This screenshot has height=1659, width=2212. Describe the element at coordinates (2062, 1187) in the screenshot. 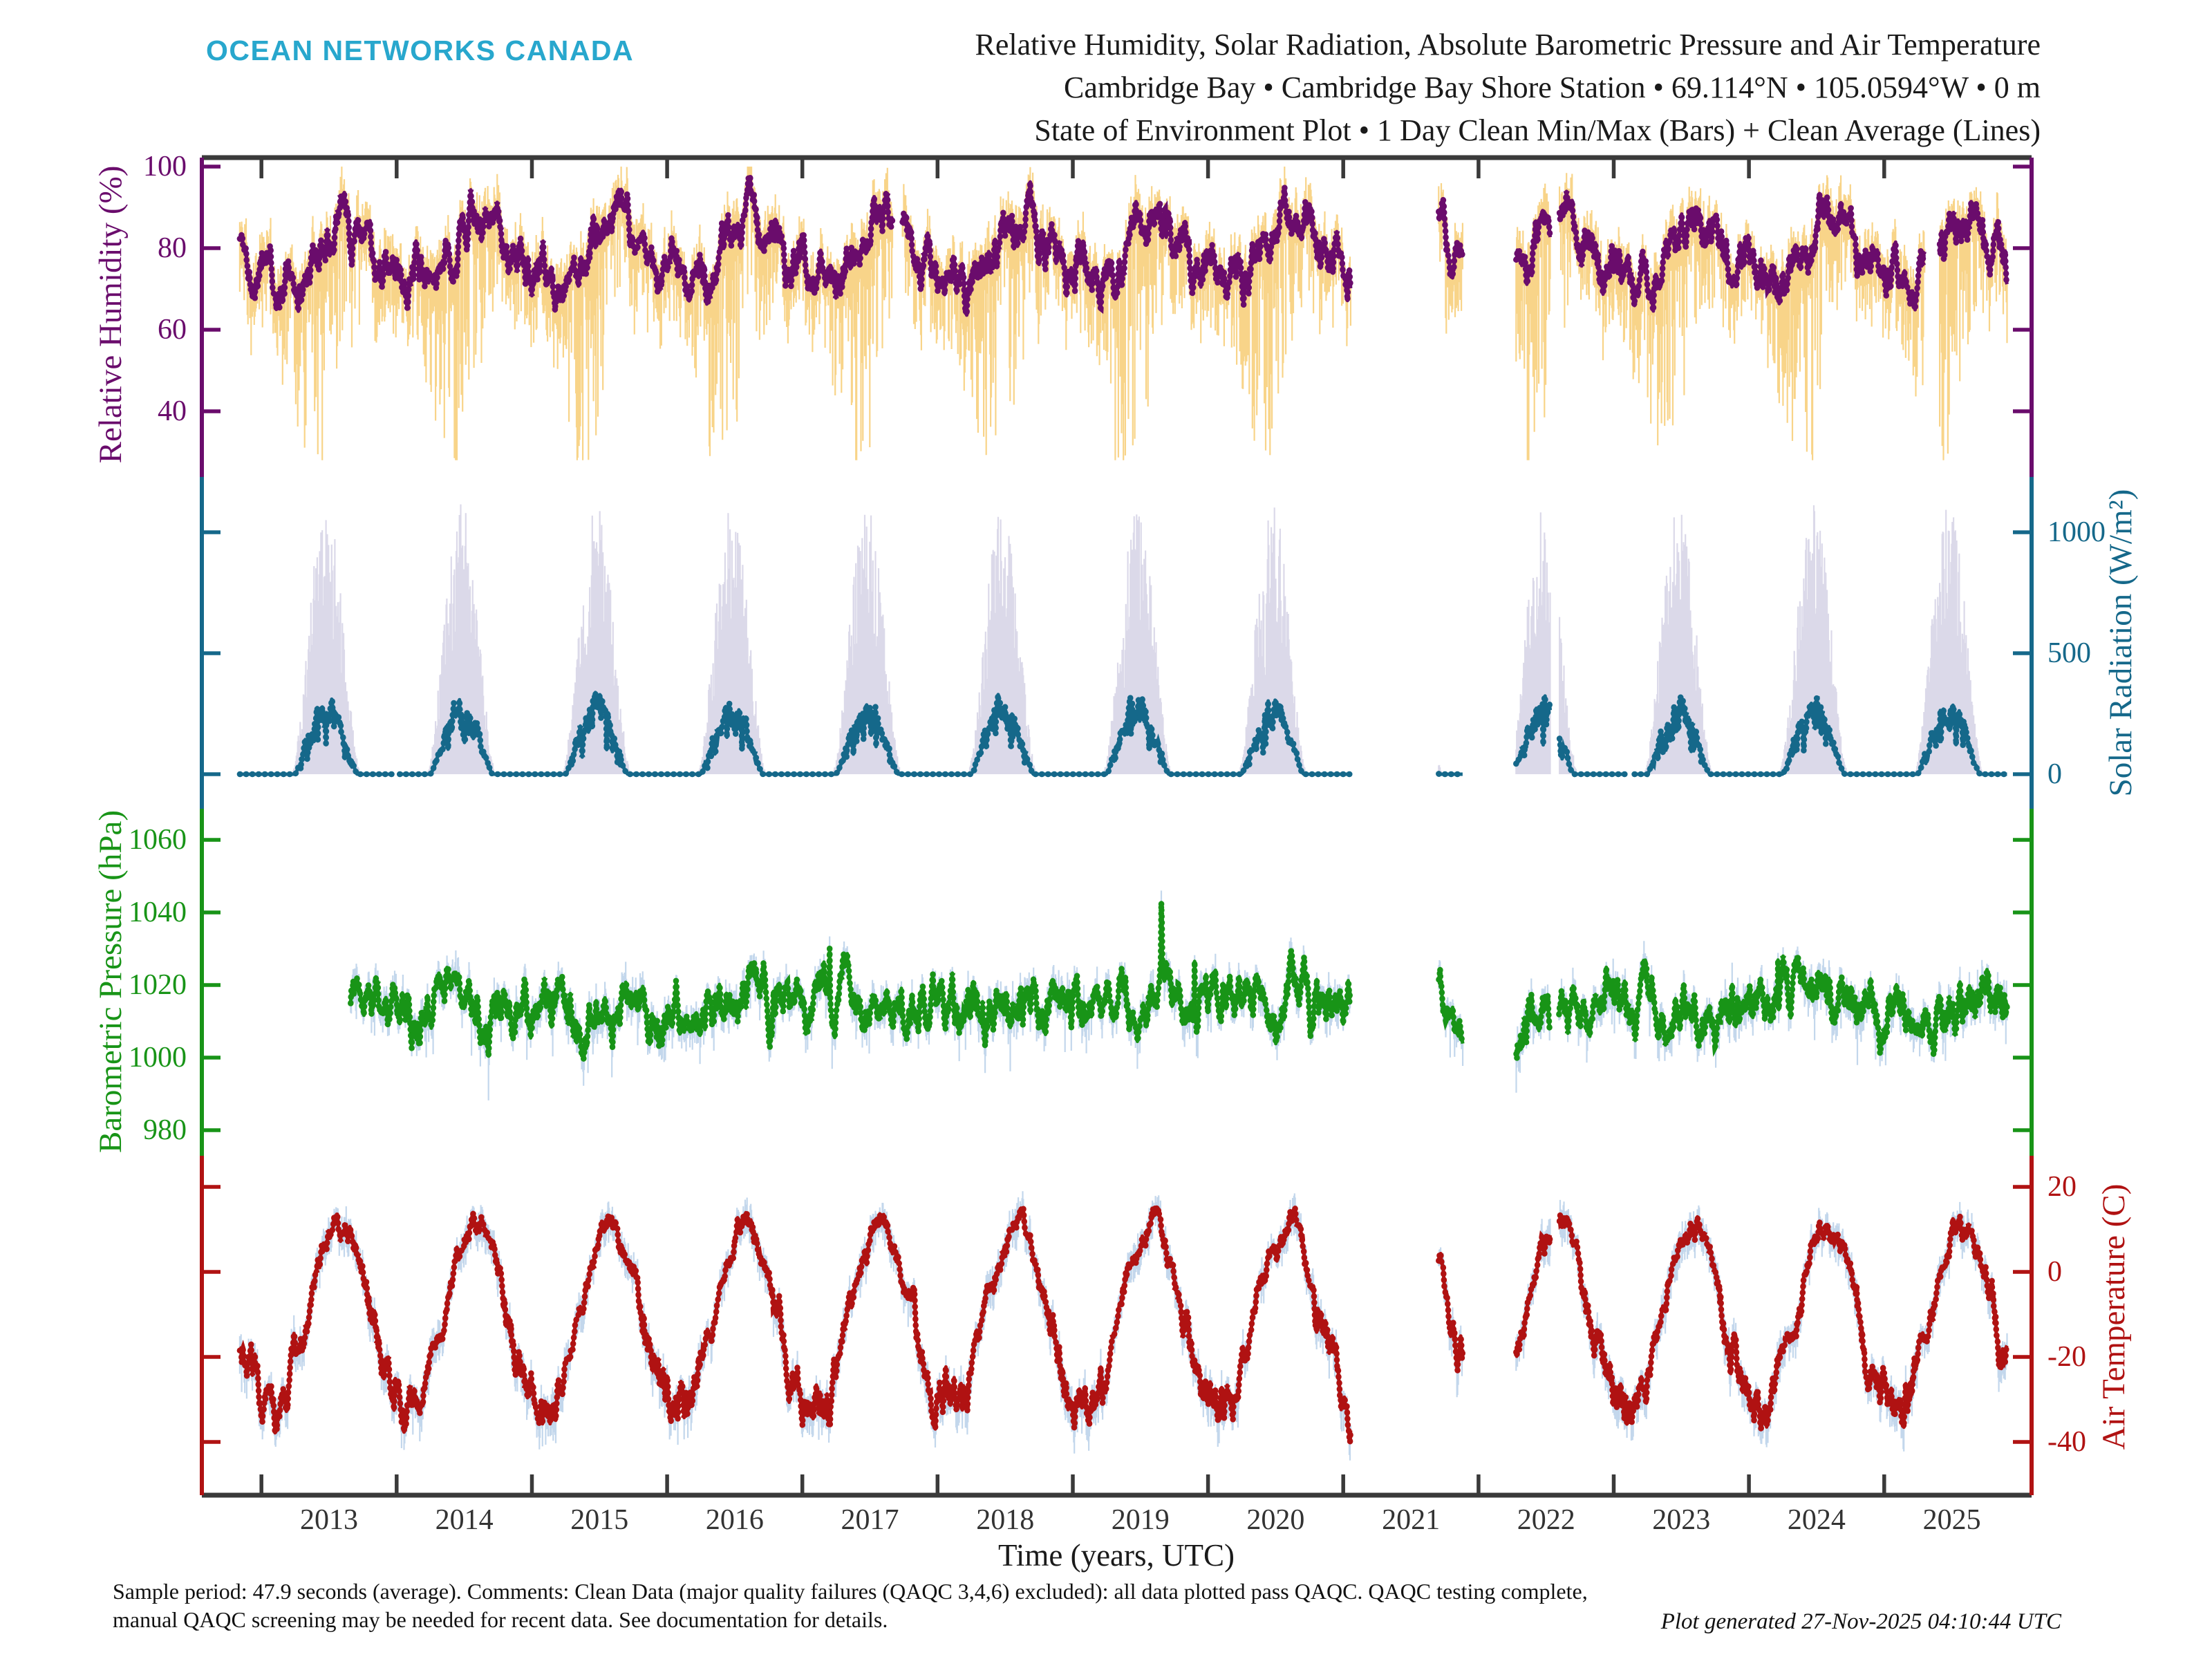

I see `y-tick-label: 20` at that location.